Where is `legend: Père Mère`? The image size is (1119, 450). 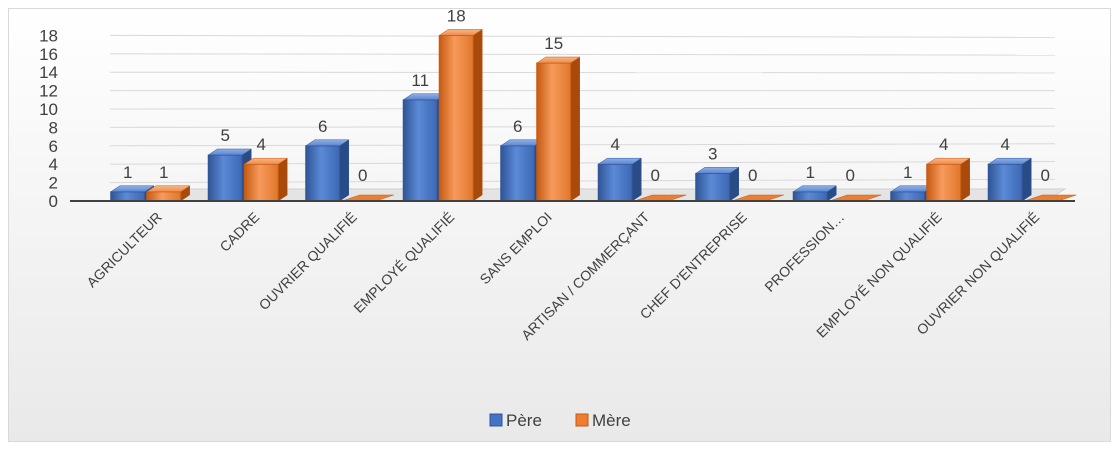 legend: Père Mère is located at coordinates (560, 420).